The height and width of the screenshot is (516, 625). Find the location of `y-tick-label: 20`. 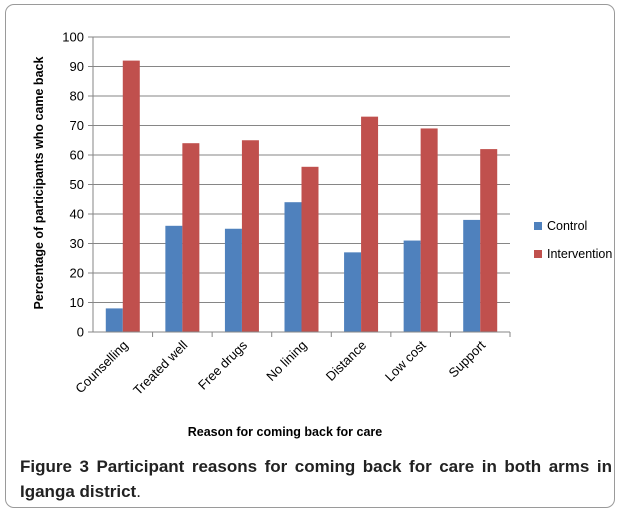

y-tick-label: 20 is located at coordinates (77, 273).